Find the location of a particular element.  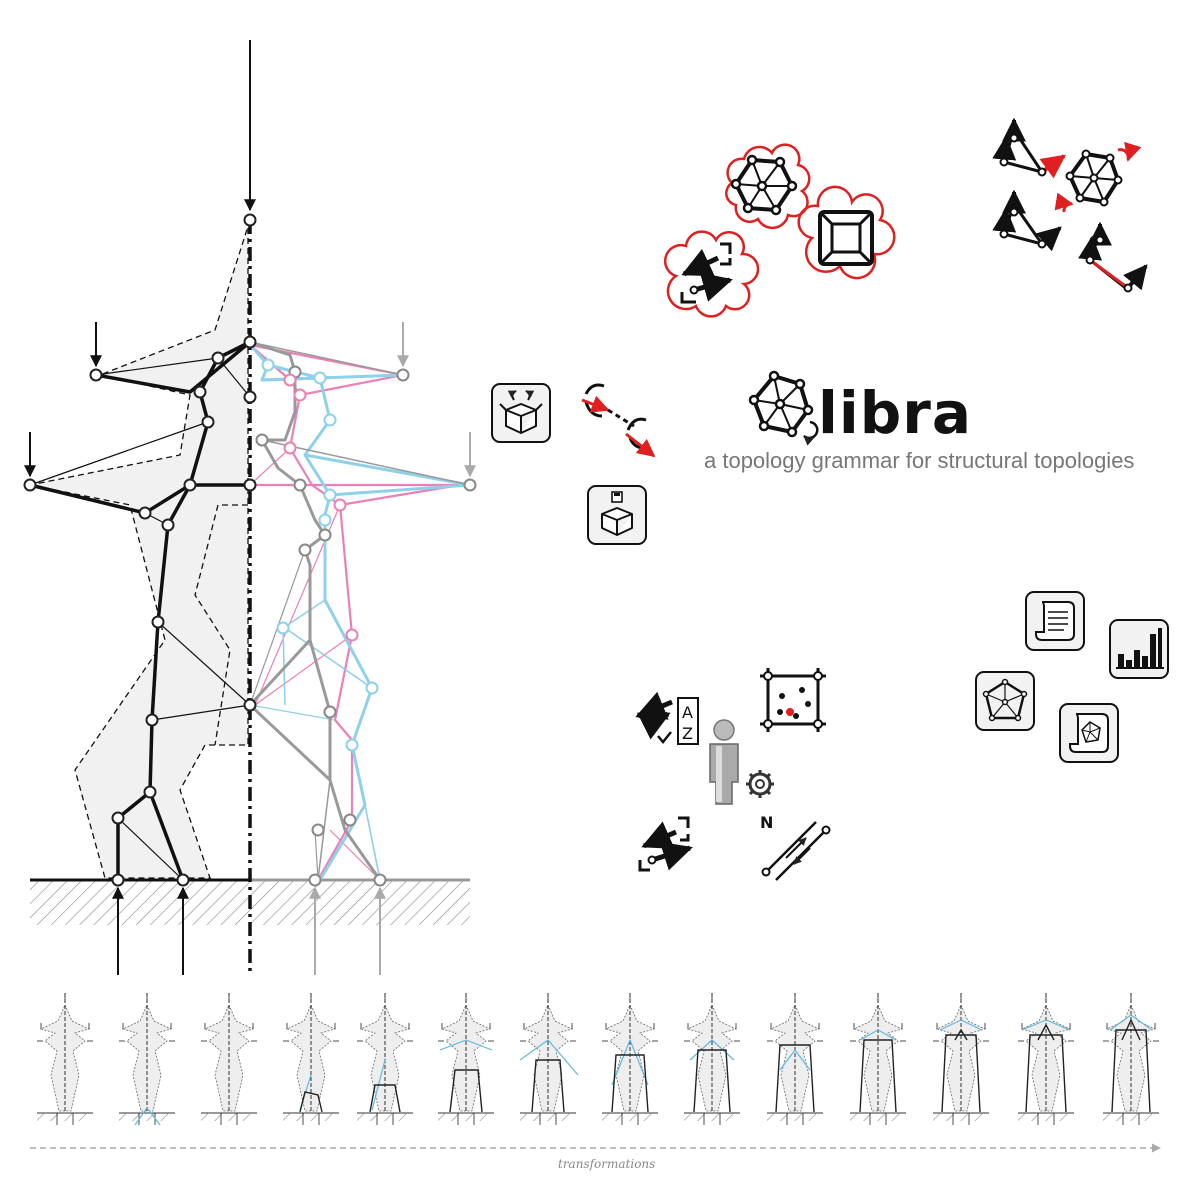

cluster-left is located at coordinates (573, 464).